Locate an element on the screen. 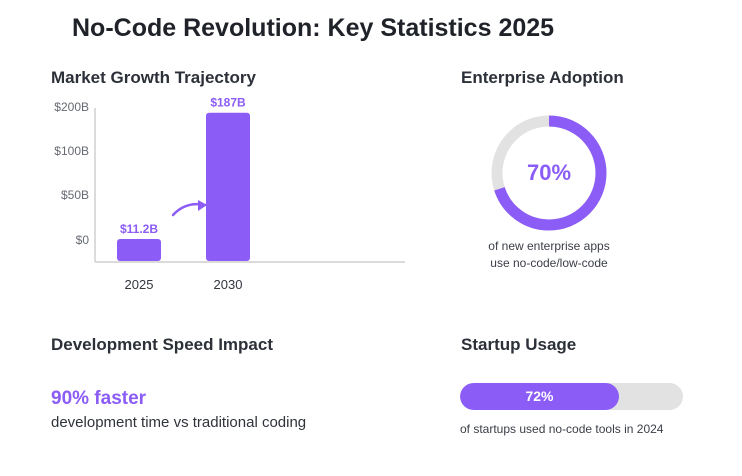  startup-usage-caption: of startups used no-code tools in 2024 is located at coordinates (562, 429).